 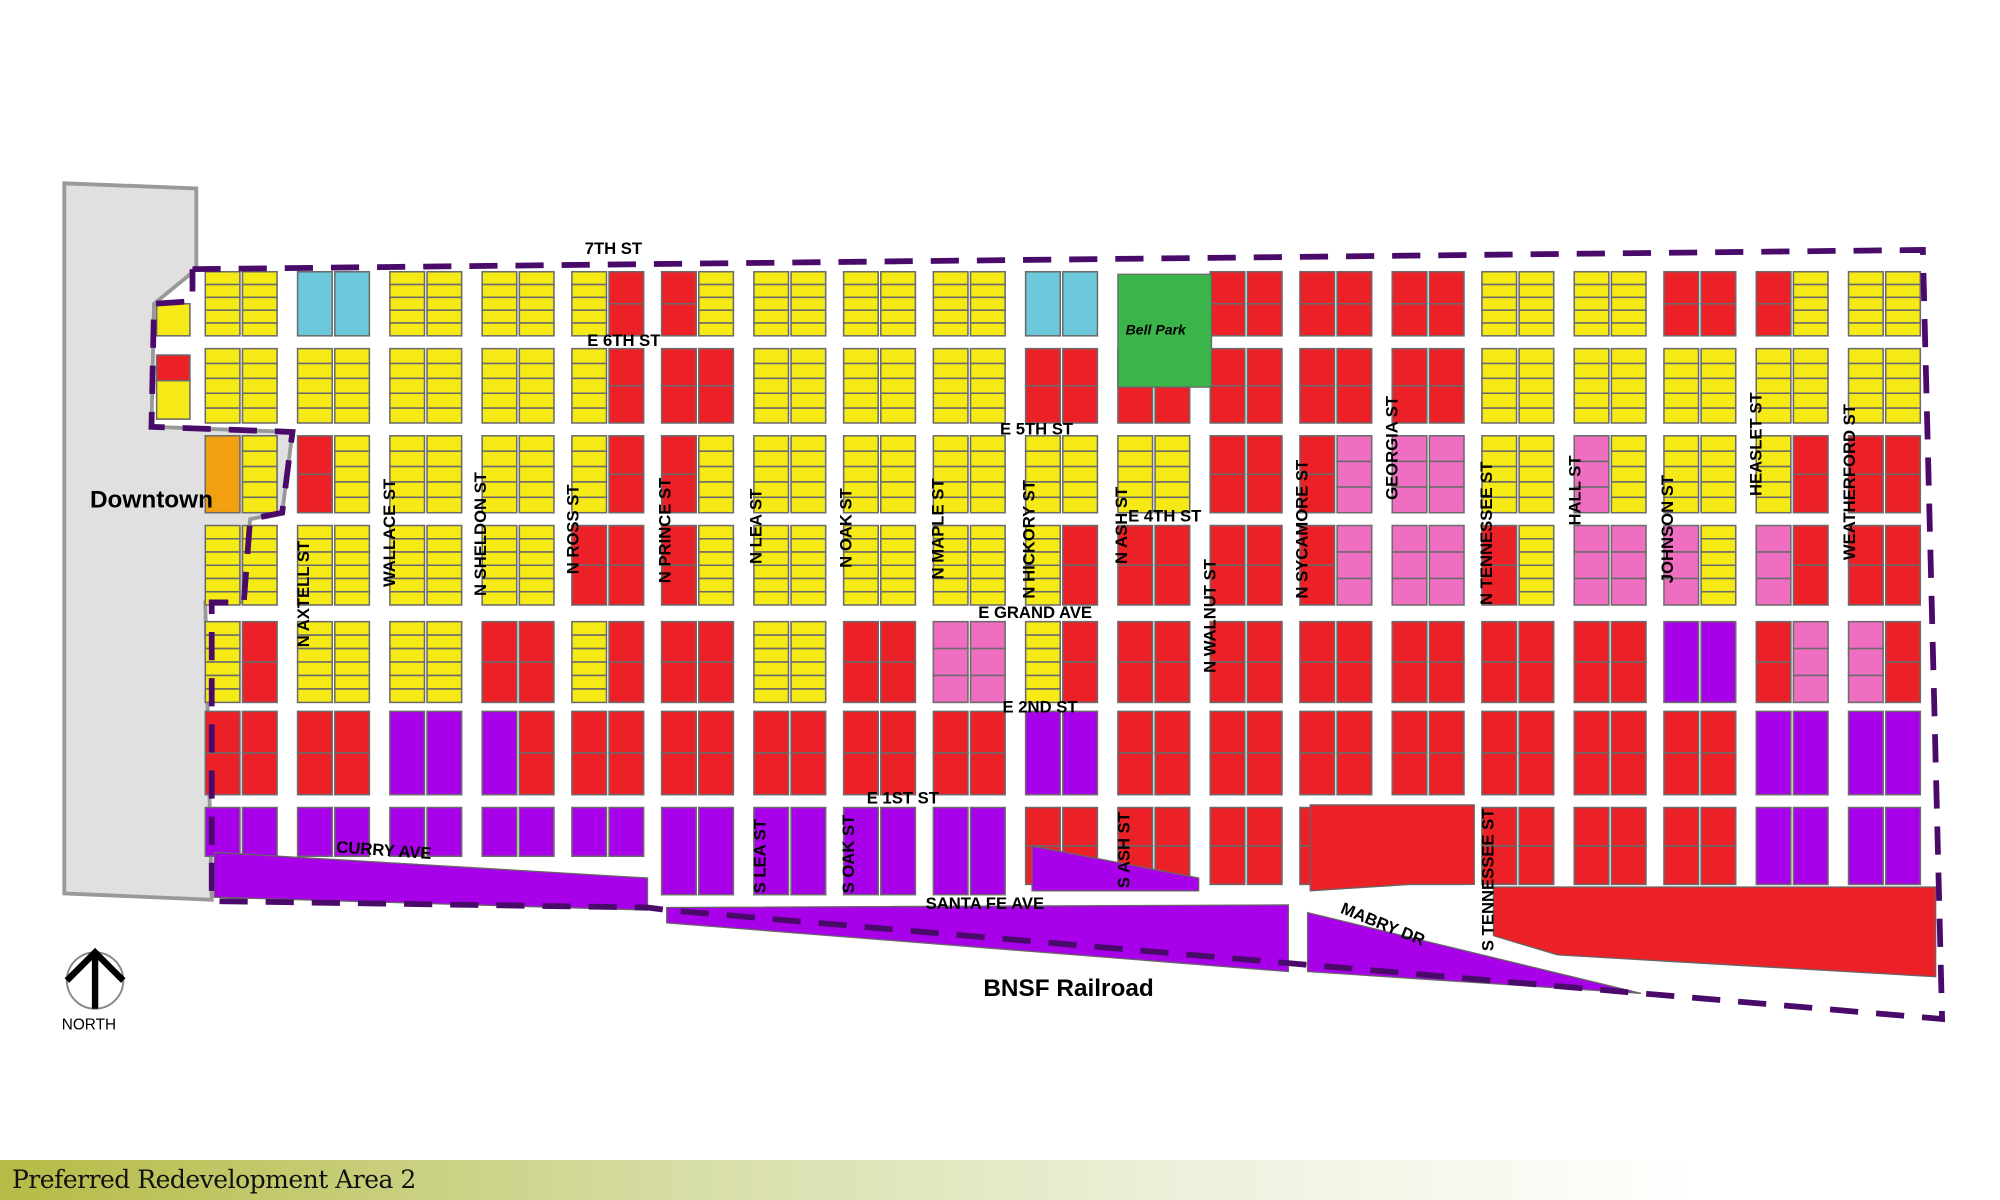 What do you see at coordinates (1302, 529) in the screenshot?
I see `street-n-sycamore-st: N SYCAMORE ST` at bounding box center [1302, 529].